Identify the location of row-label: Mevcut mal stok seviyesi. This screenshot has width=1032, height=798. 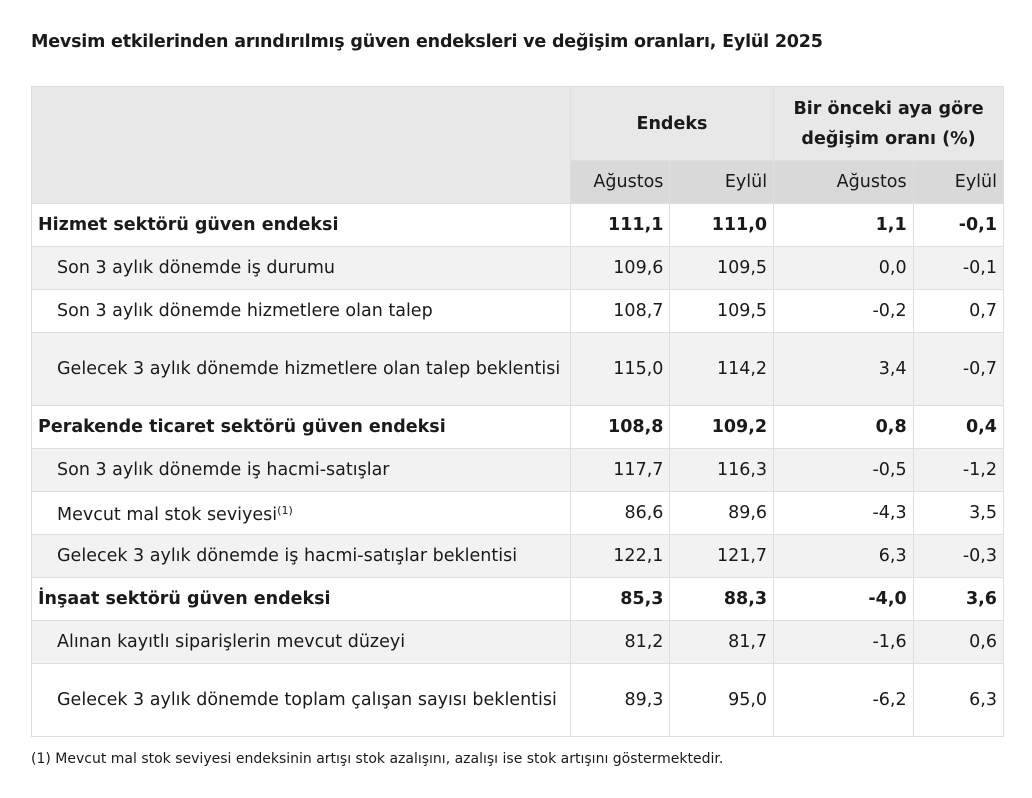
(167, 515).